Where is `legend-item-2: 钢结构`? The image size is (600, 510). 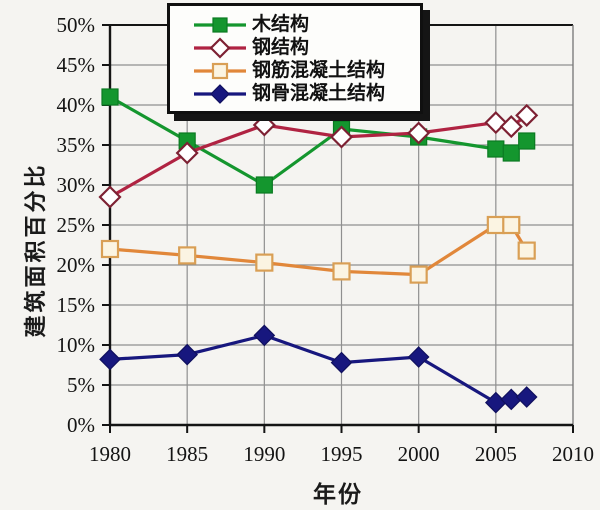 legend-item-2: 钢结构 is located at coordinates (305, 47).